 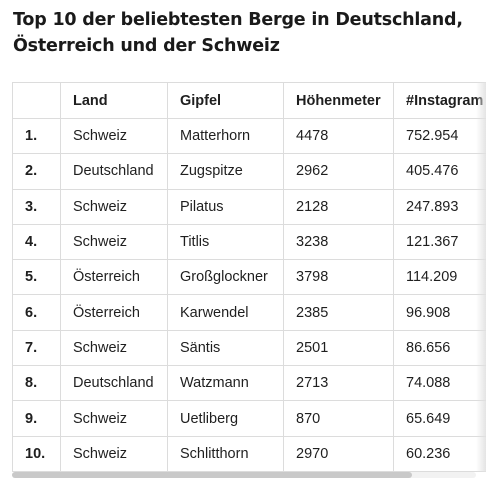 I want to click on horizontal-scrollbar, so click(x=244, y=475).